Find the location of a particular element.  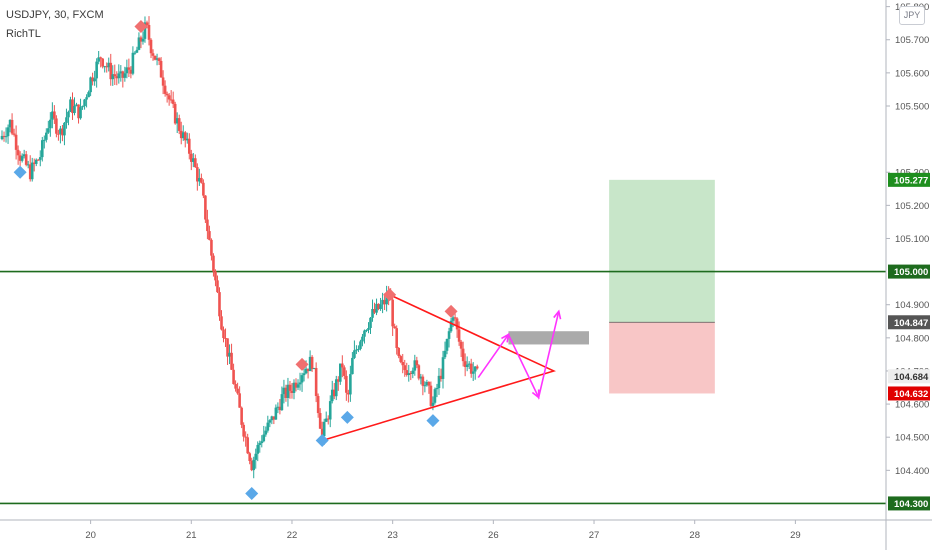

last-price-tag-bg is located at coordinates (909, 376).